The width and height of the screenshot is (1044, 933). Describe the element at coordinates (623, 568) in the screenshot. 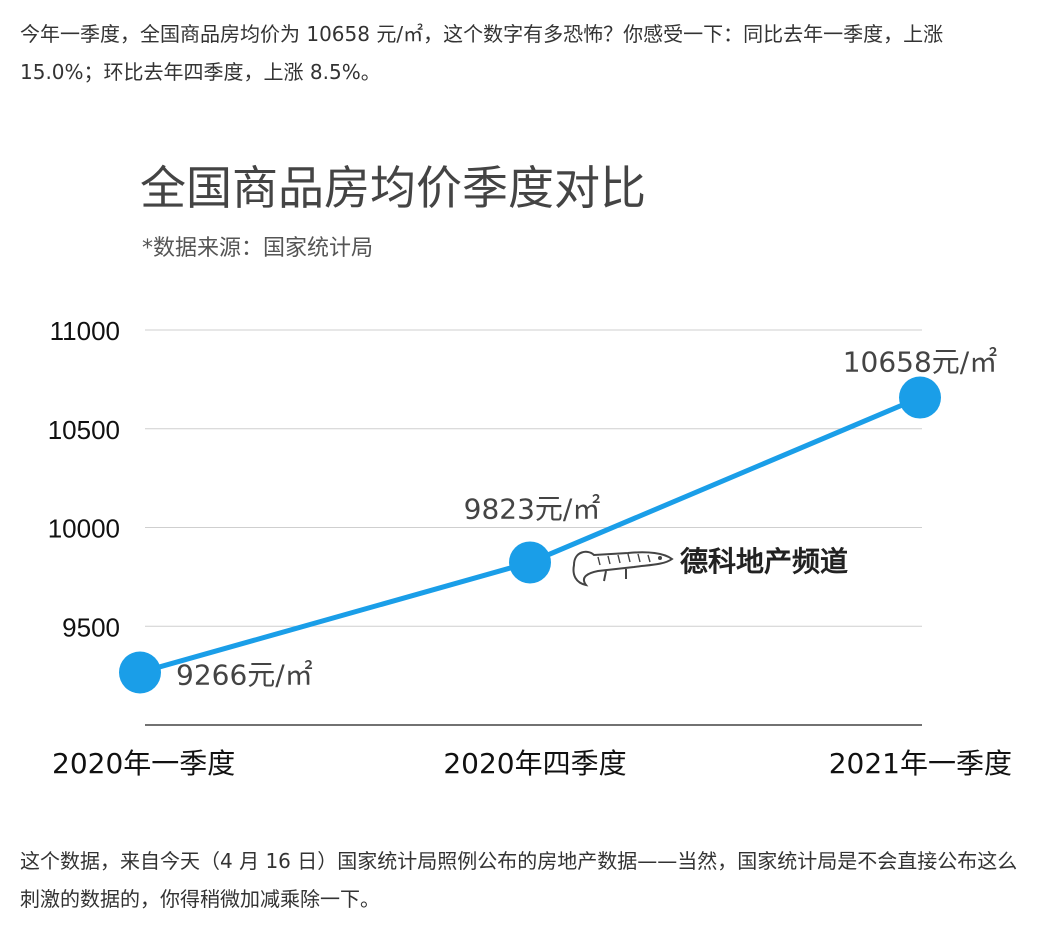

I see `crocodile-icon` at that location.